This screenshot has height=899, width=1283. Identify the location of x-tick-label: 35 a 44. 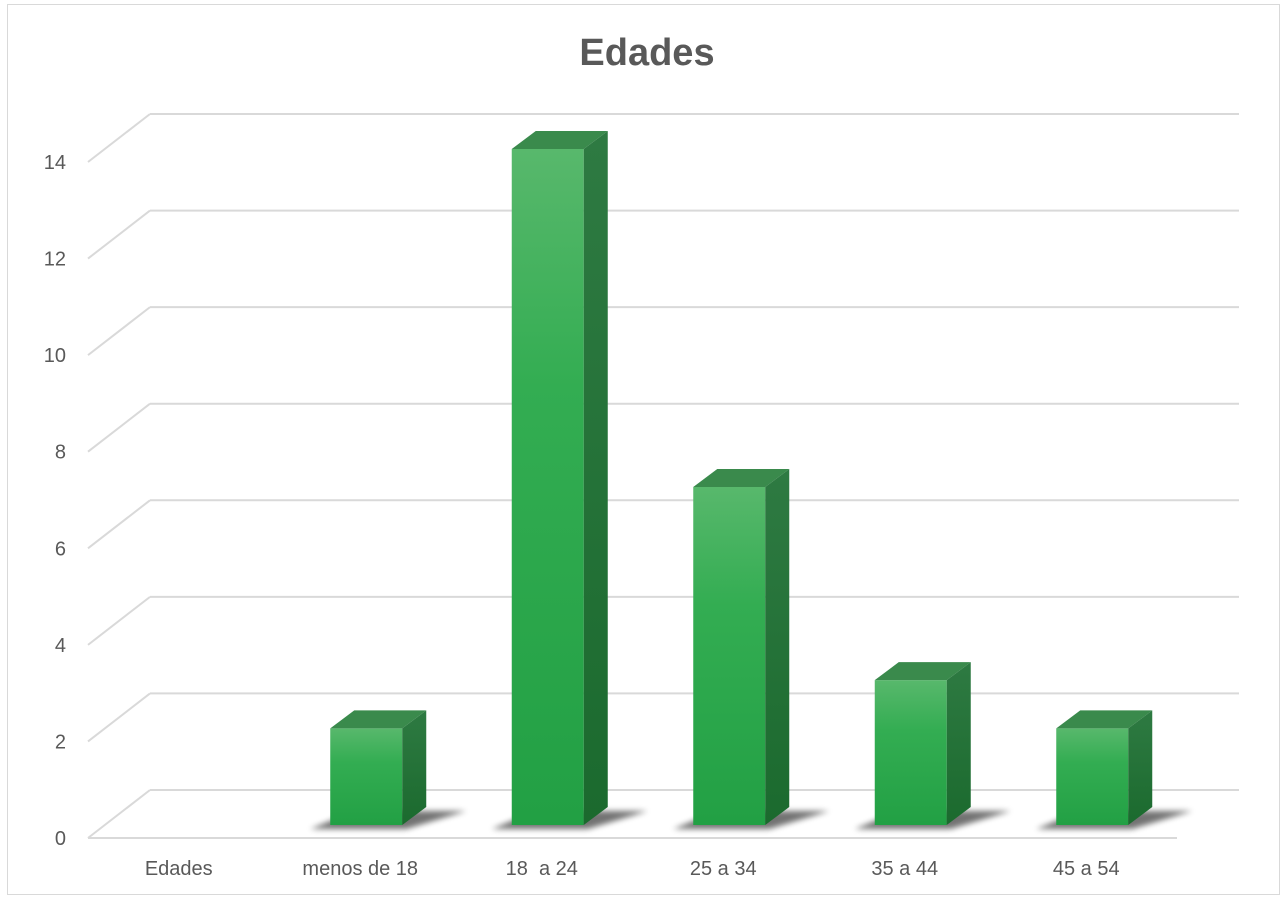
(904, 869).